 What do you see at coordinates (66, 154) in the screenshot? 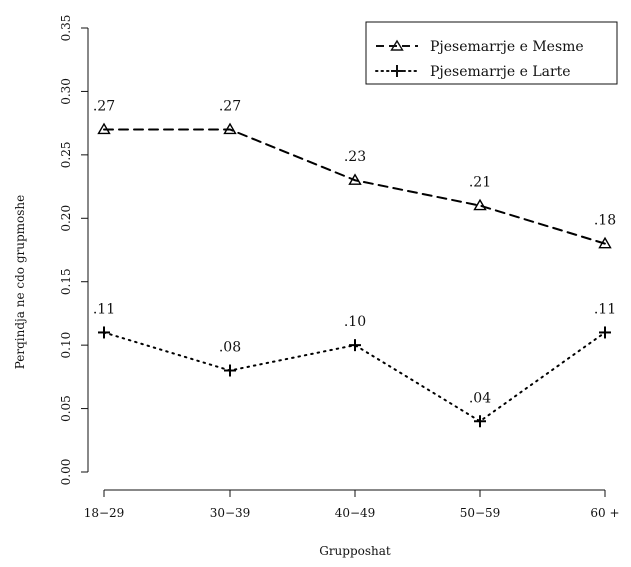
I see `y-tick-label: 0.25` at bounding box center [66, 154].